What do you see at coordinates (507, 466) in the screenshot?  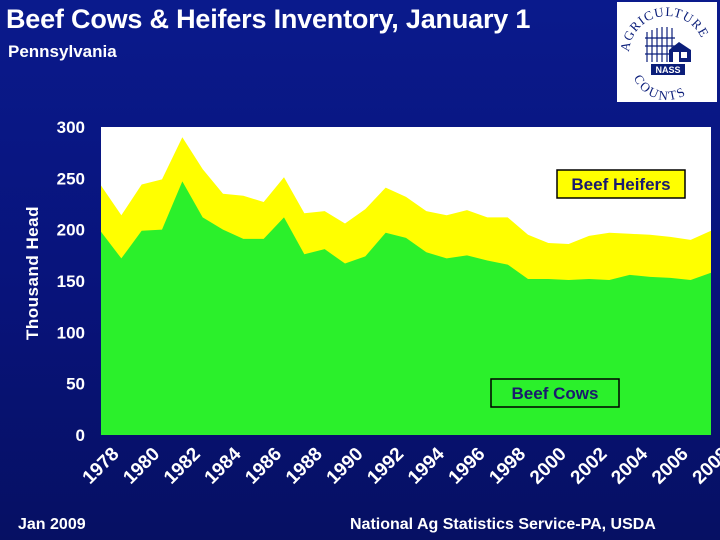 I see `x-tick-label: 1998` at bounding box center [507, 466].